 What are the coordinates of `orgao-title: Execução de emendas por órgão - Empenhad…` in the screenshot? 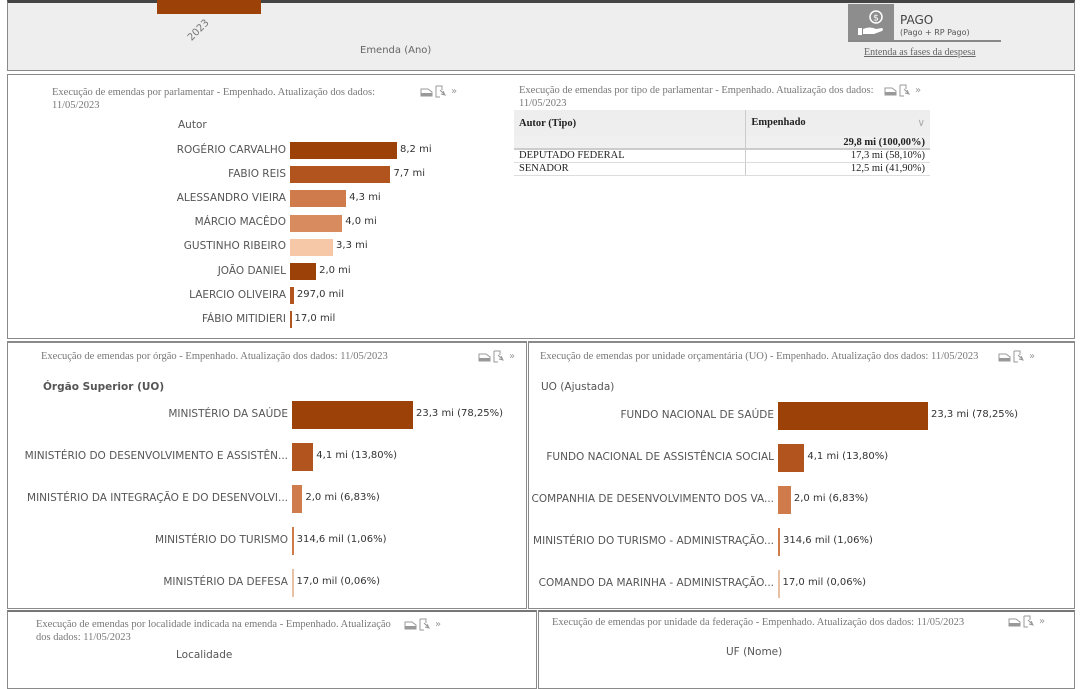 It's located at (214, 356).